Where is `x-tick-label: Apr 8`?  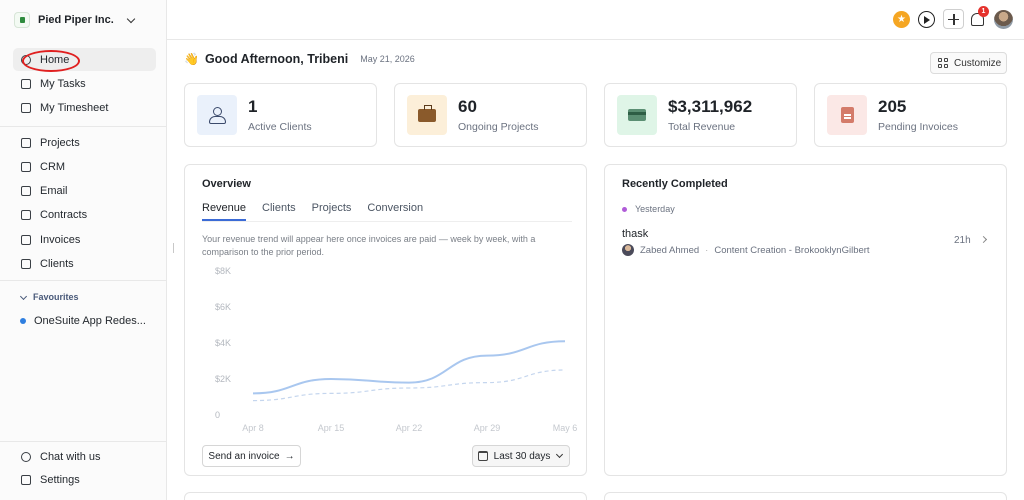
x-tick-label: Apr 8 is located at coordinates (253, 428).